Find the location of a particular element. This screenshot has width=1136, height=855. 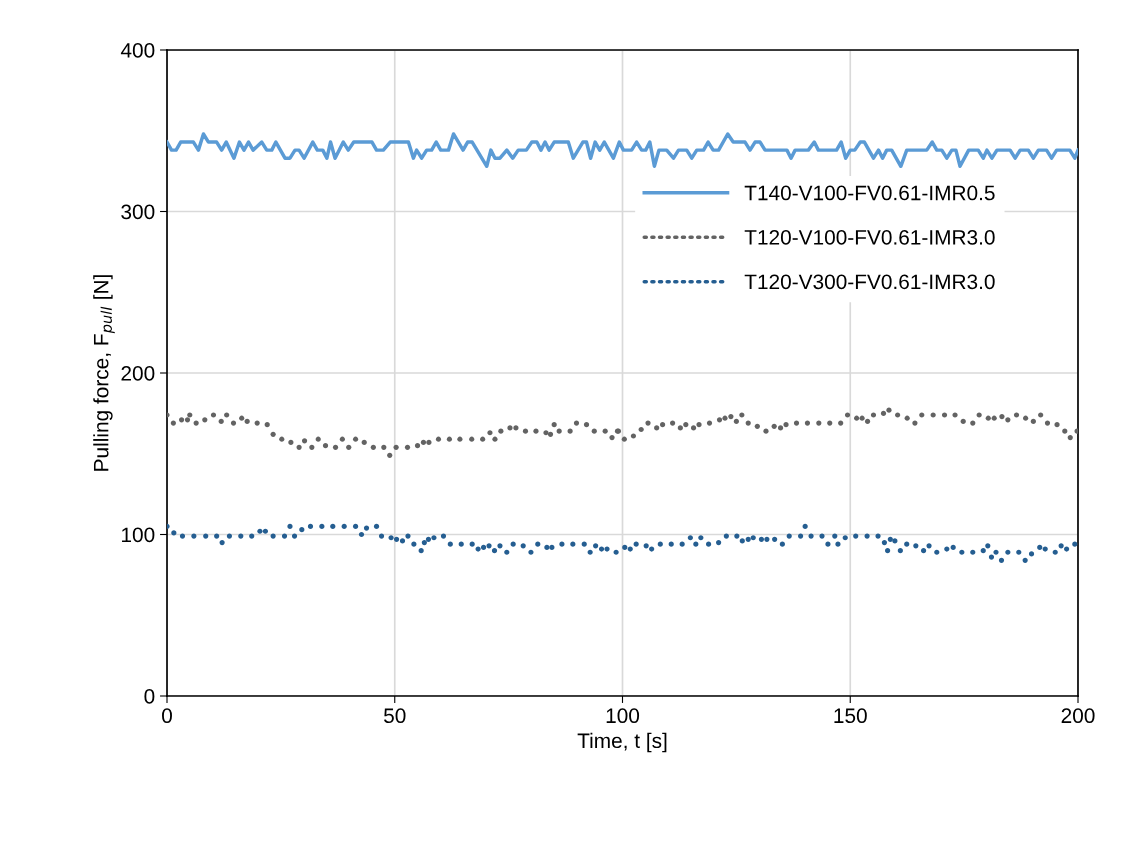

y-tick-label: 300 is located at coordinates (138, 212).